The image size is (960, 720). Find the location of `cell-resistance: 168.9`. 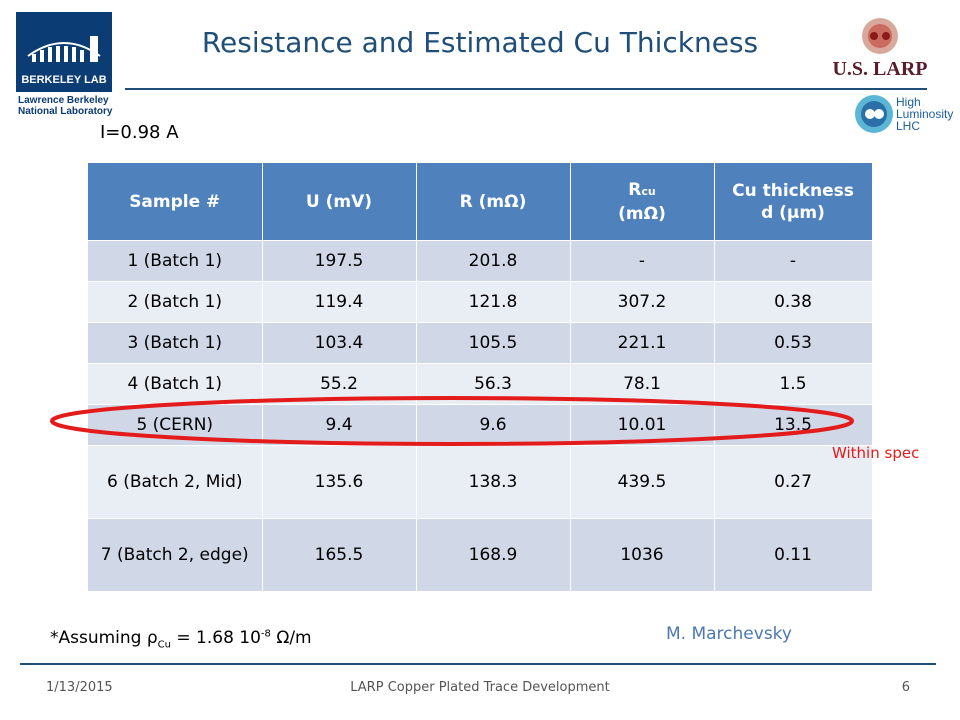

cell-resistance: 168.9 is located at coordinates (493, 554).